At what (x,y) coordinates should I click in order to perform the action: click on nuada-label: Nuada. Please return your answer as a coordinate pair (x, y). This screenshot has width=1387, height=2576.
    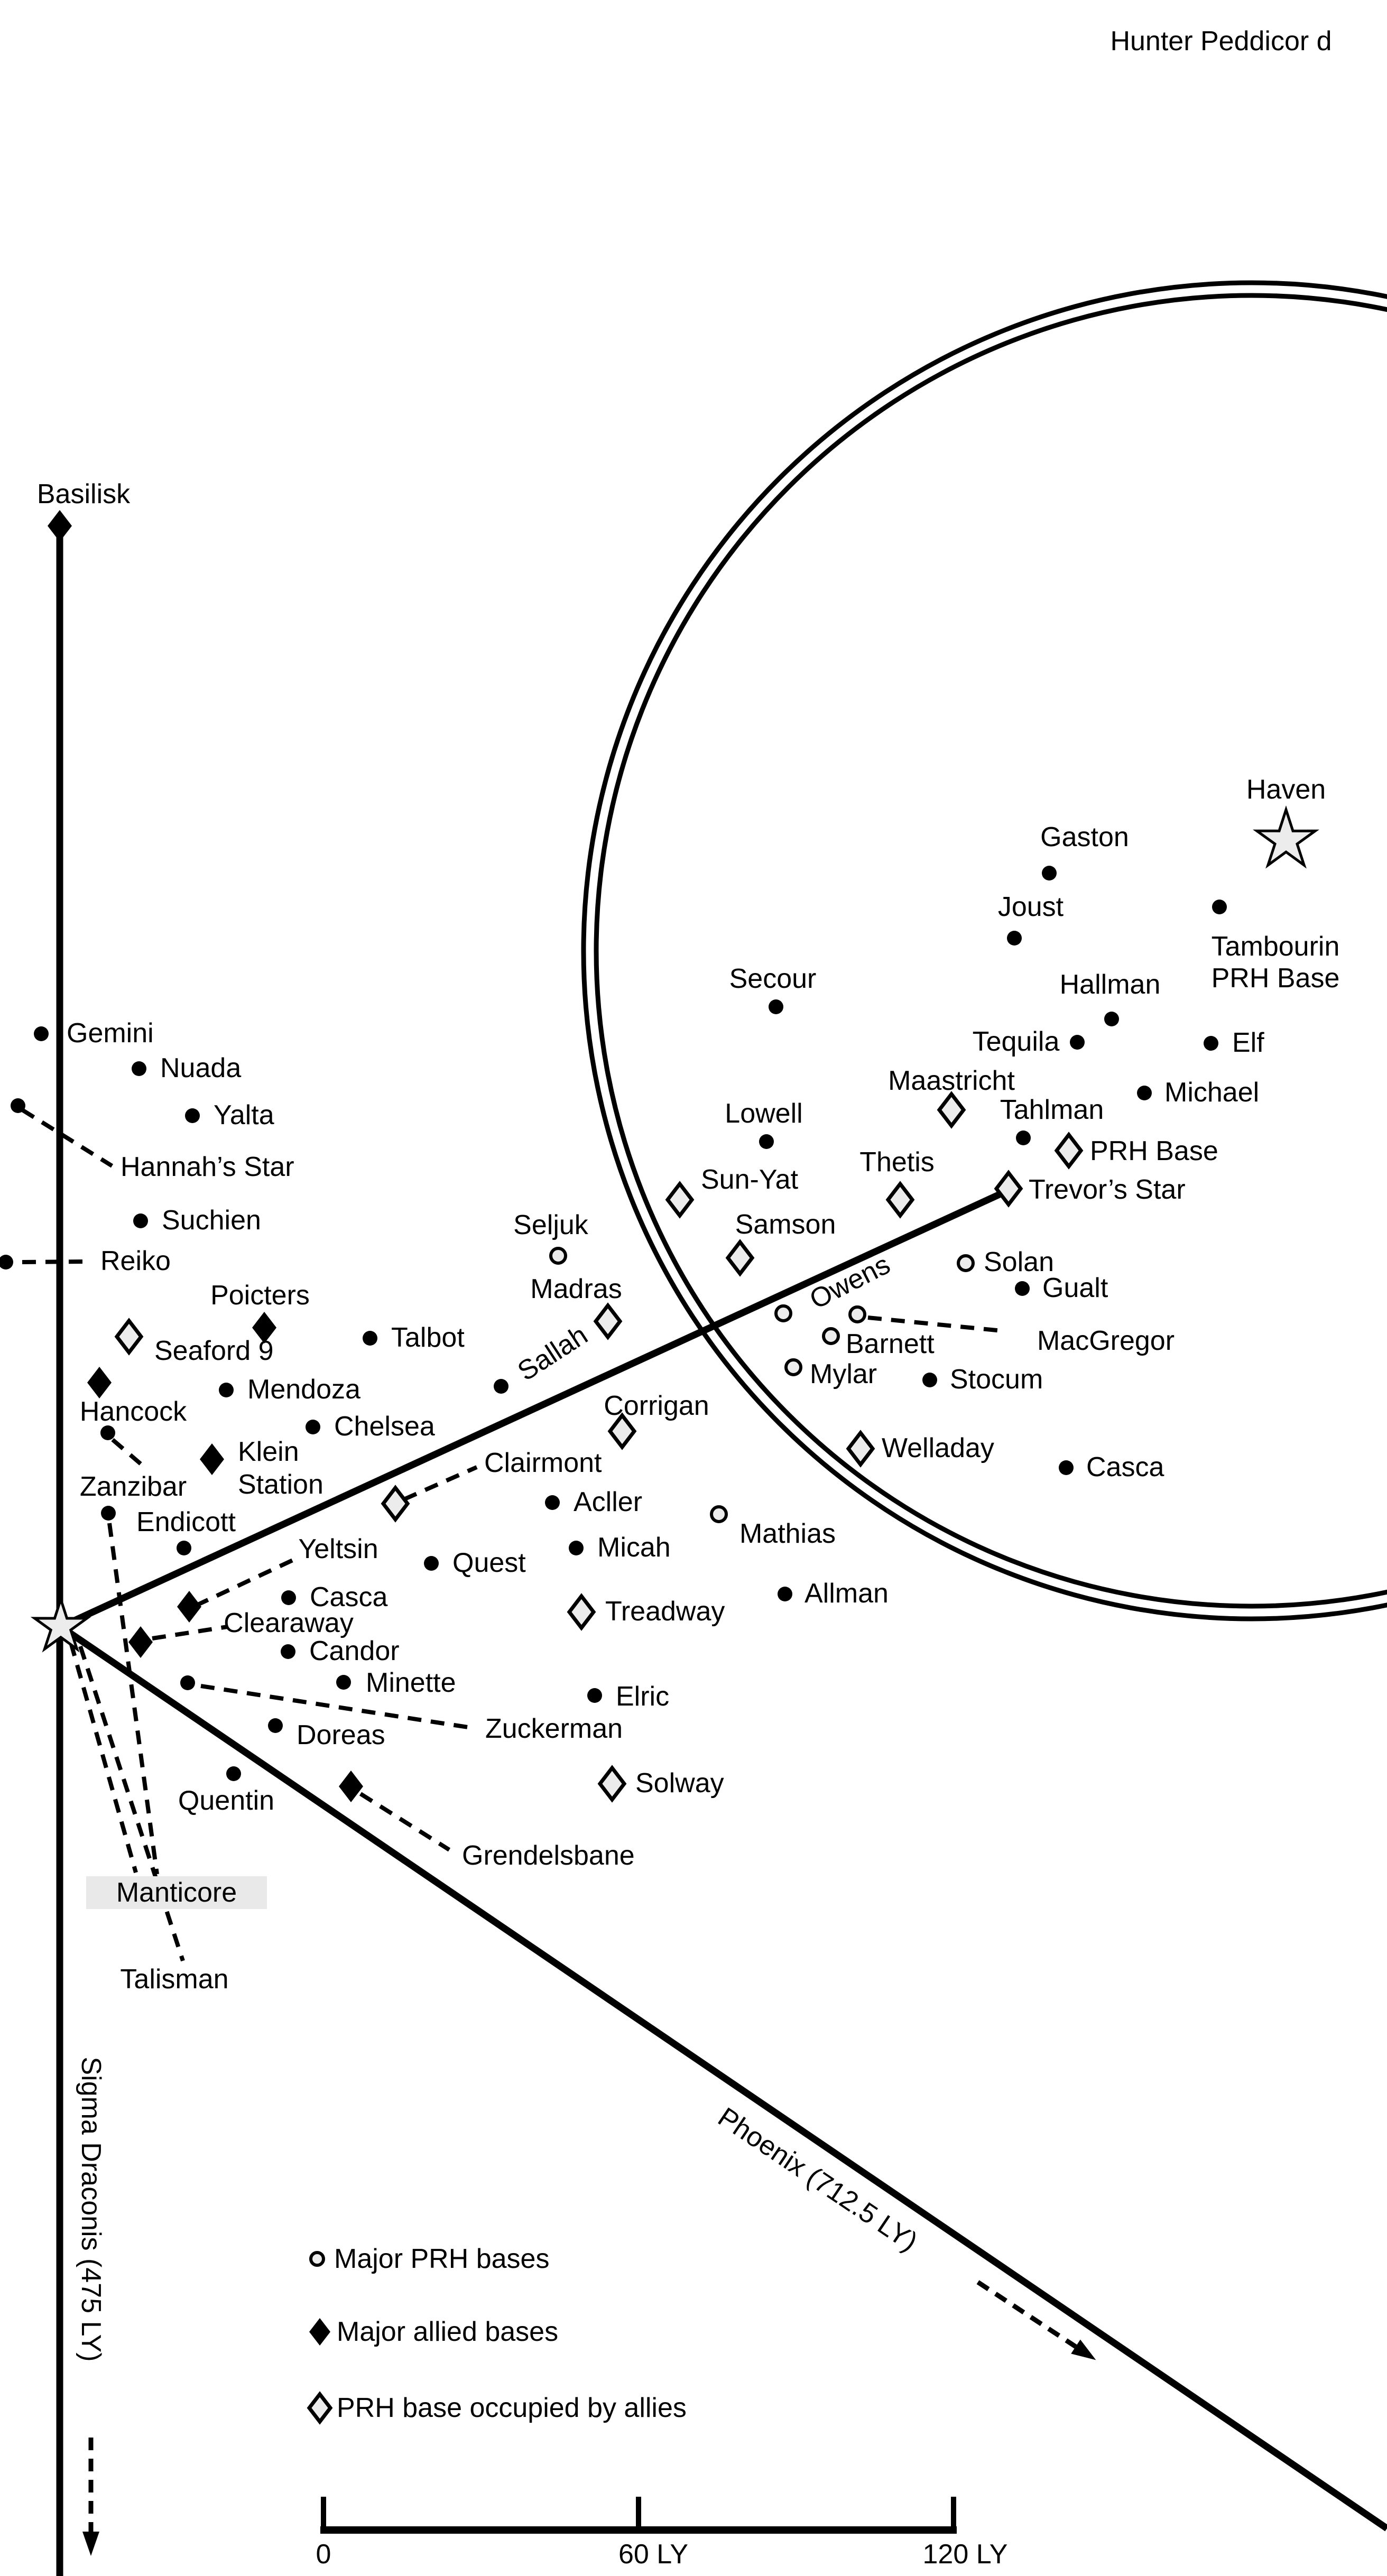
    Looking at the image, I should click on (200, 1068).